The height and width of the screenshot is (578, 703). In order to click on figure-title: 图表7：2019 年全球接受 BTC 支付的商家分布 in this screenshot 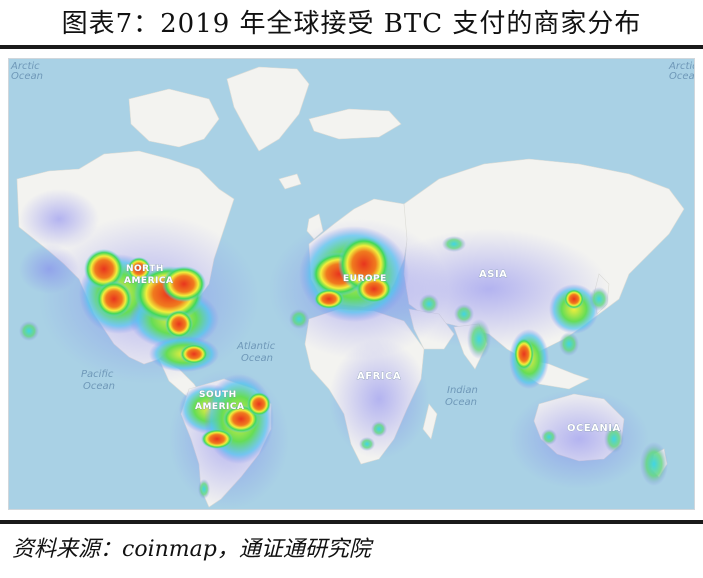, I will do `click(351, 24)`.